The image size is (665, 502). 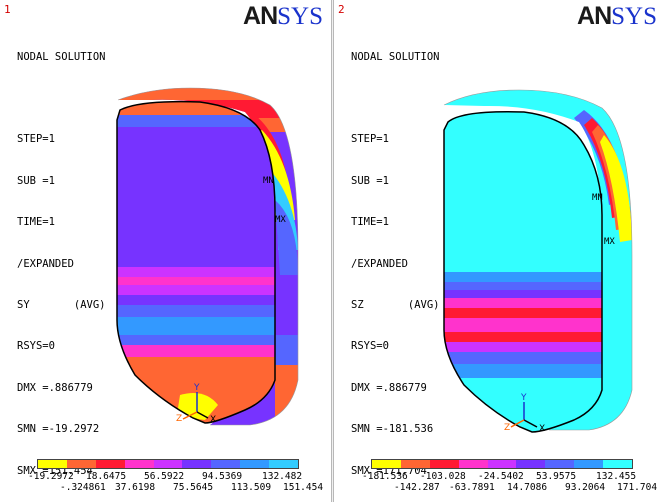 I want to click on legend-top-label-2: -103.028, so click(x=443, y=476).